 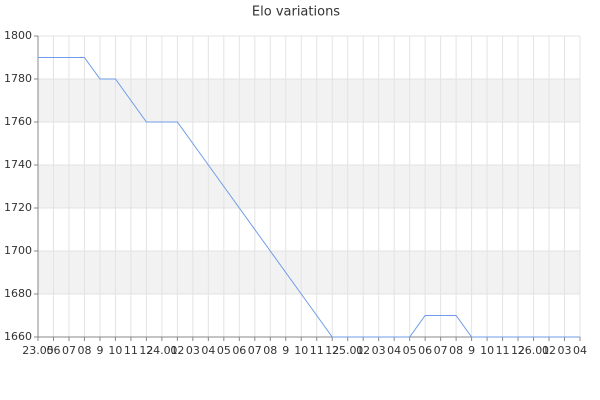 What do you see at coordinates (18, 164) in the screenshot?
I see `y-tick-label: 1740` at bounding box center [18, 164].